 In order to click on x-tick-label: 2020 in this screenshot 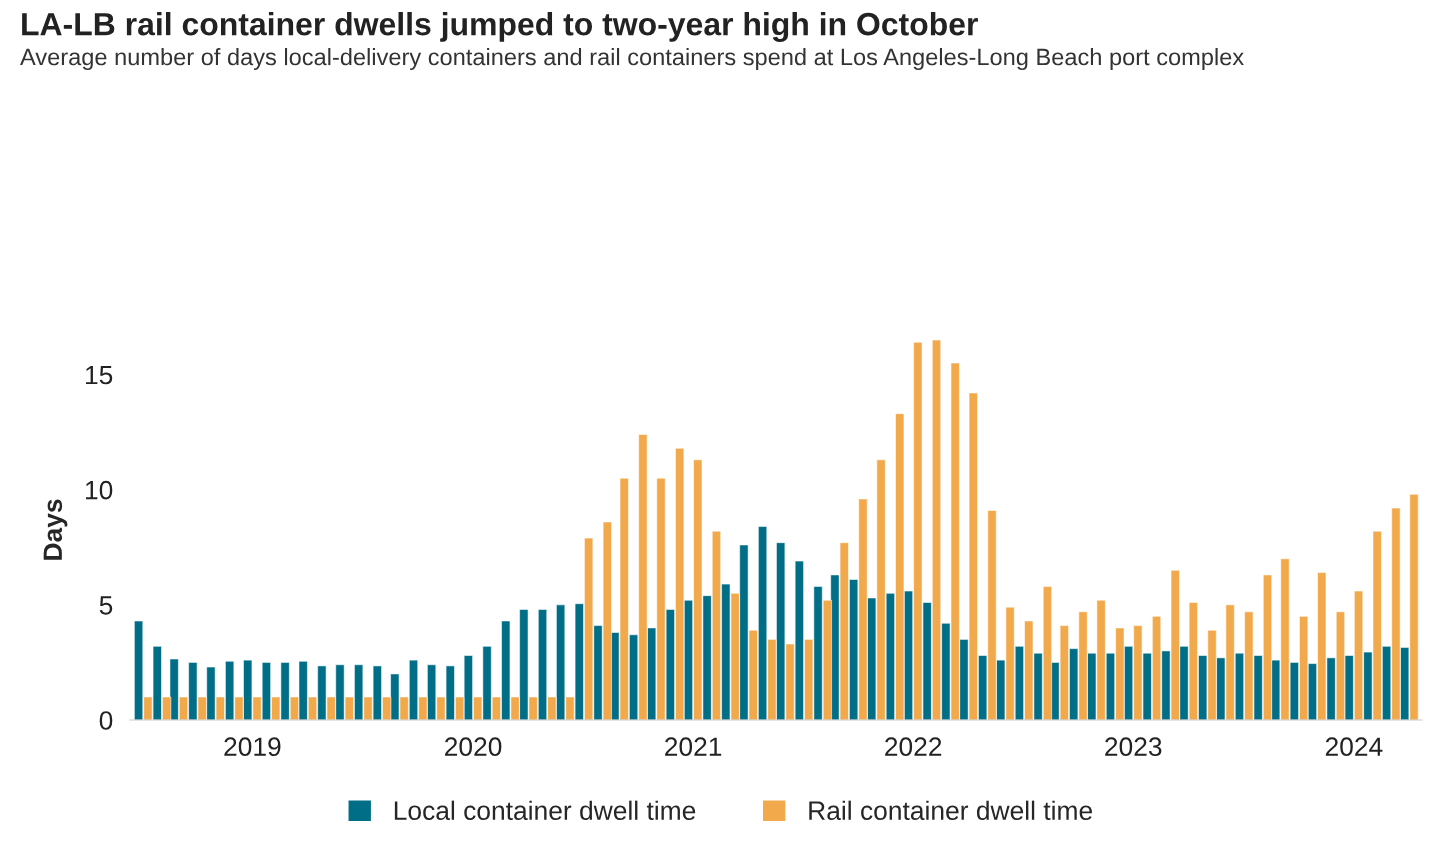, I will do `click(473, 747)`.